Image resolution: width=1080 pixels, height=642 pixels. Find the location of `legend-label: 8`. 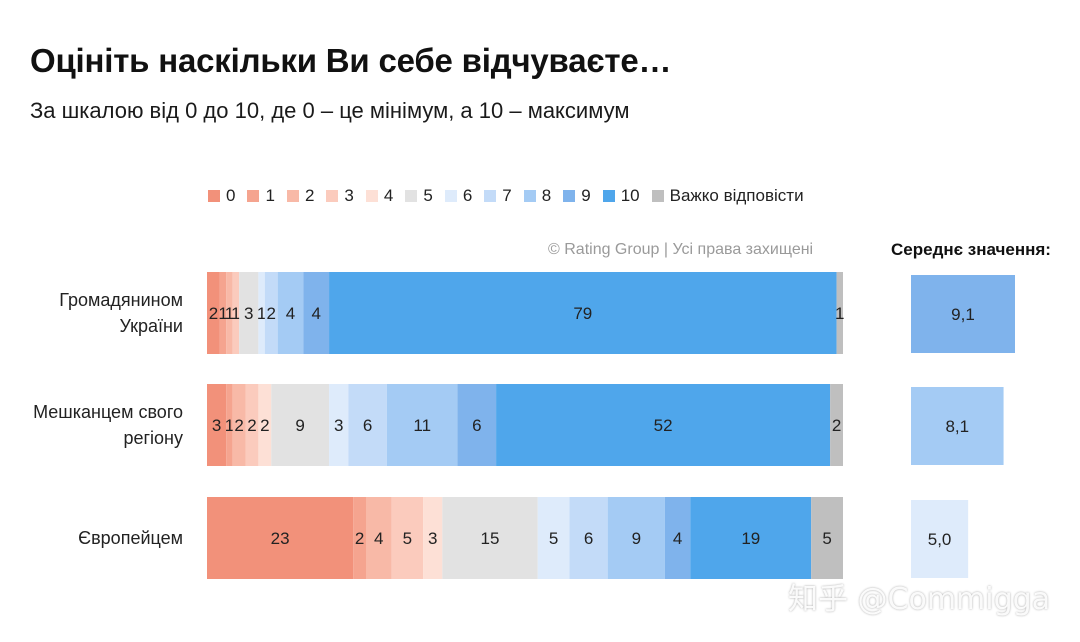

legend-label: 8 is located at coordinates (546, 195).